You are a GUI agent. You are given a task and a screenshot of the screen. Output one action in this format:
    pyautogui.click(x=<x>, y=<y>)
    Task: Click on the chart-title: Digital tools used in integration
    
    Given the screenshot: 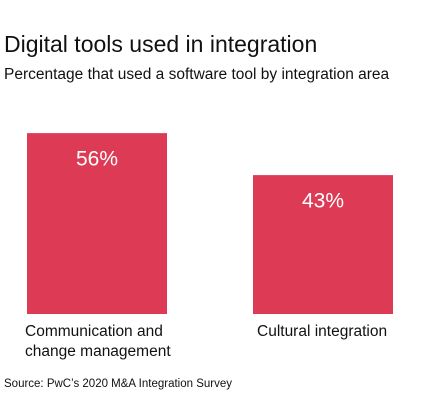 What is the action you would take?
    pyautogui.click(x=161, y=44)
    